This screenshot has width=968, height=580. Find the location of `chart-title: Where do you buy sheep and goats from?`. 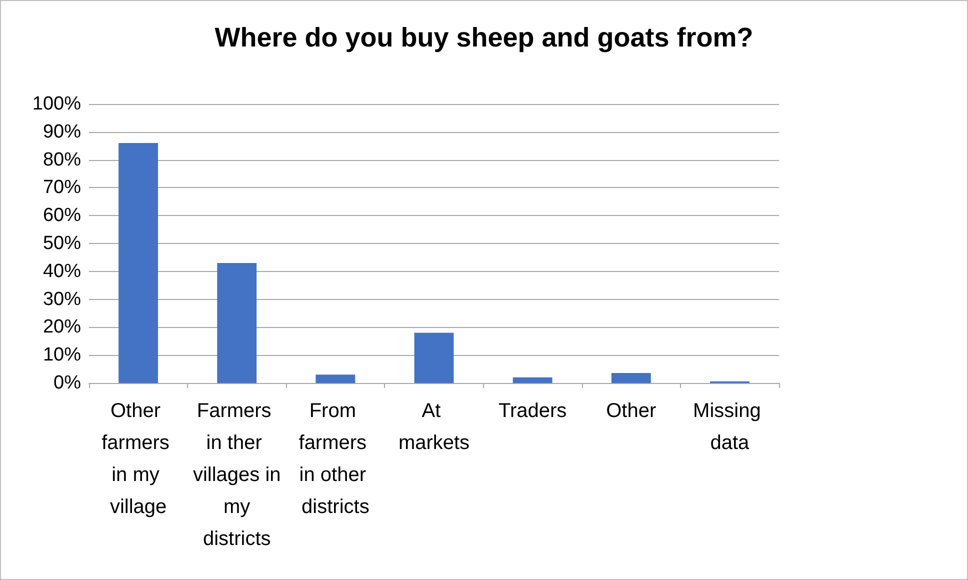

chart-title: Where do you buy sheep and goats from? is located at coordinates (484, 37).